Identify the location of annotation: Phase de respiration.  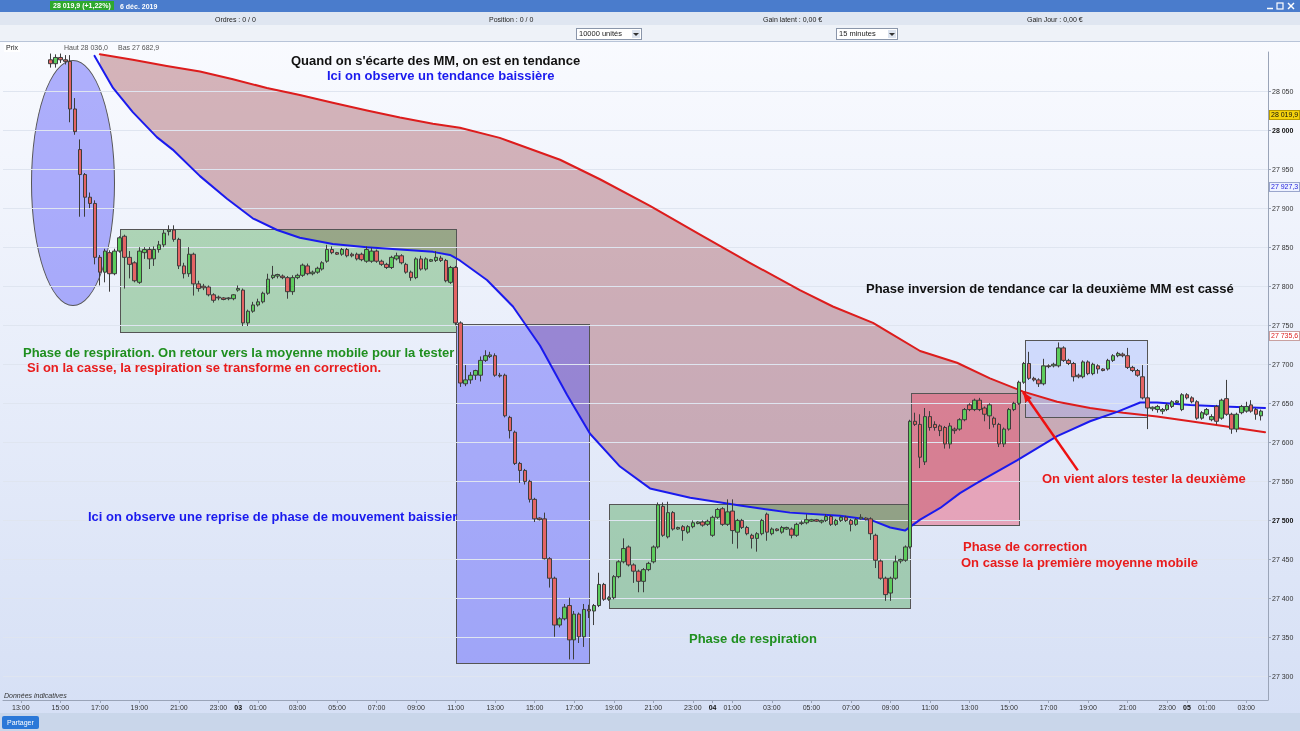
(753, 639).